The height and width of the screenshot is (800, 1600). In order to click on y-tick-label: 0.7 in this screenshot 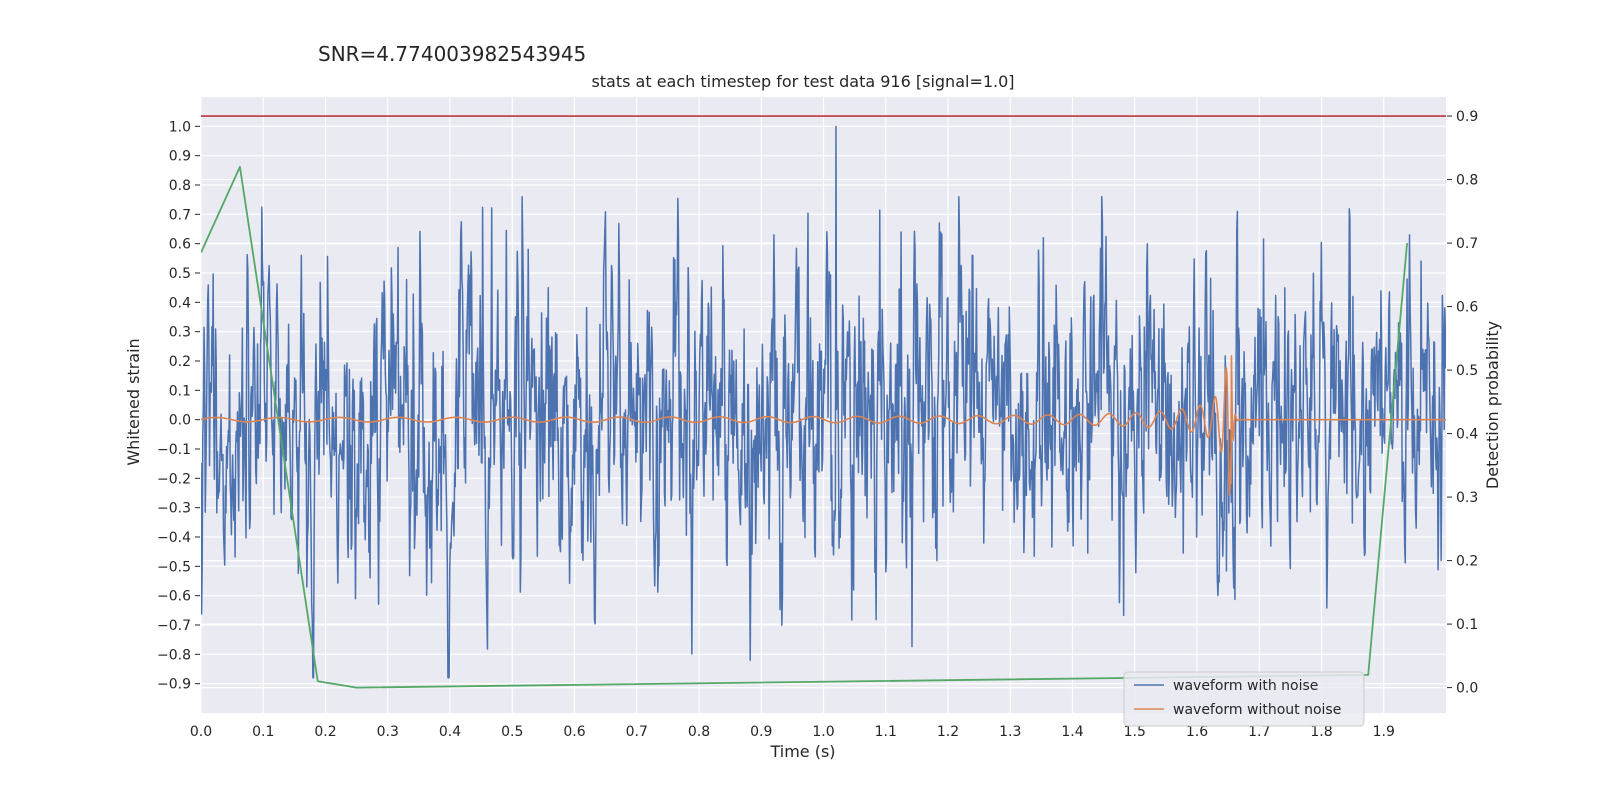, I will do `click(180, 215)`.